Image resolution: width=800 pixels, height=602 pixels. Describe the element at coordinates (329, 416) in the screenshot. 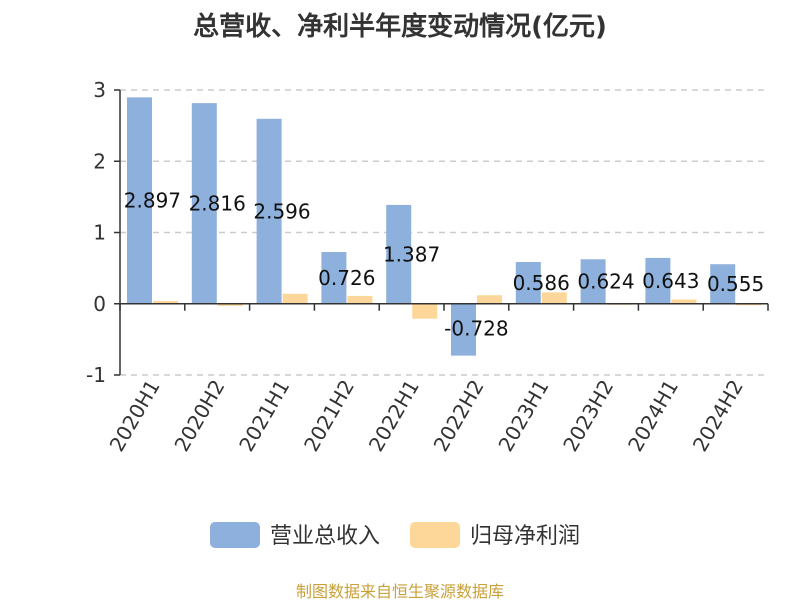

I see `x-tick-label: 2021H2` at that location.